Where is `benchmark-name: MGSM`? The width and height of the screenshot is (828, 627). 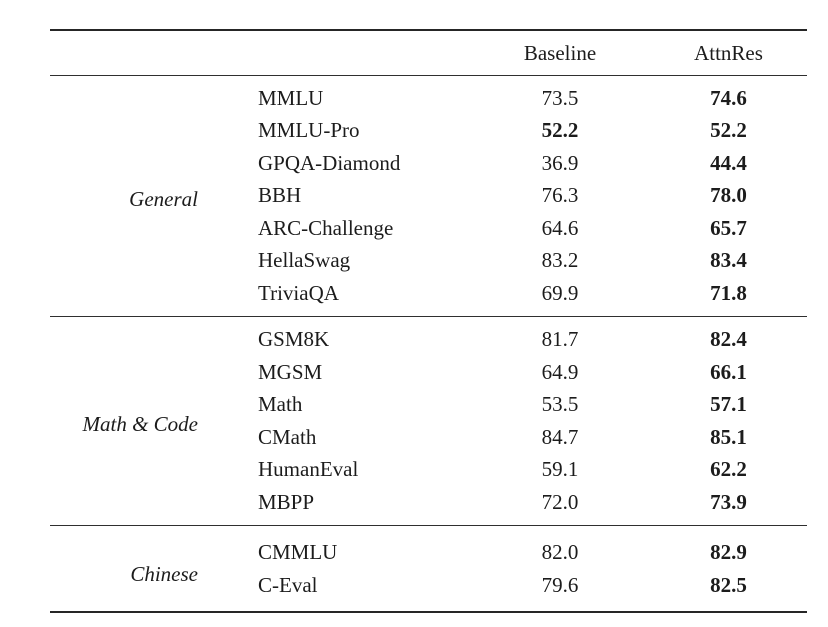 benchmark-name: MGSM is located at coordinates (290, 371).